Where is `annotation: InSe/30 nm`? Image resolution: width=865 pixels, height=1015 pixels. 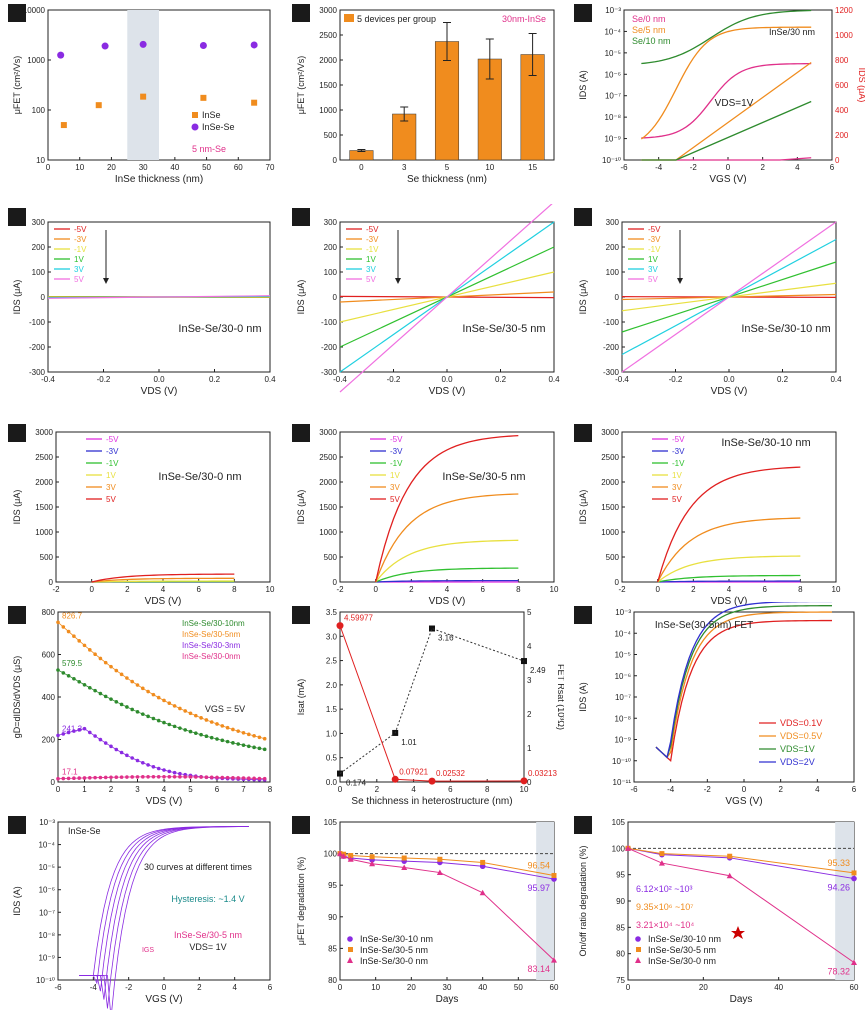
annotation: InSe/30 nm is located at coordinates (792, 32).